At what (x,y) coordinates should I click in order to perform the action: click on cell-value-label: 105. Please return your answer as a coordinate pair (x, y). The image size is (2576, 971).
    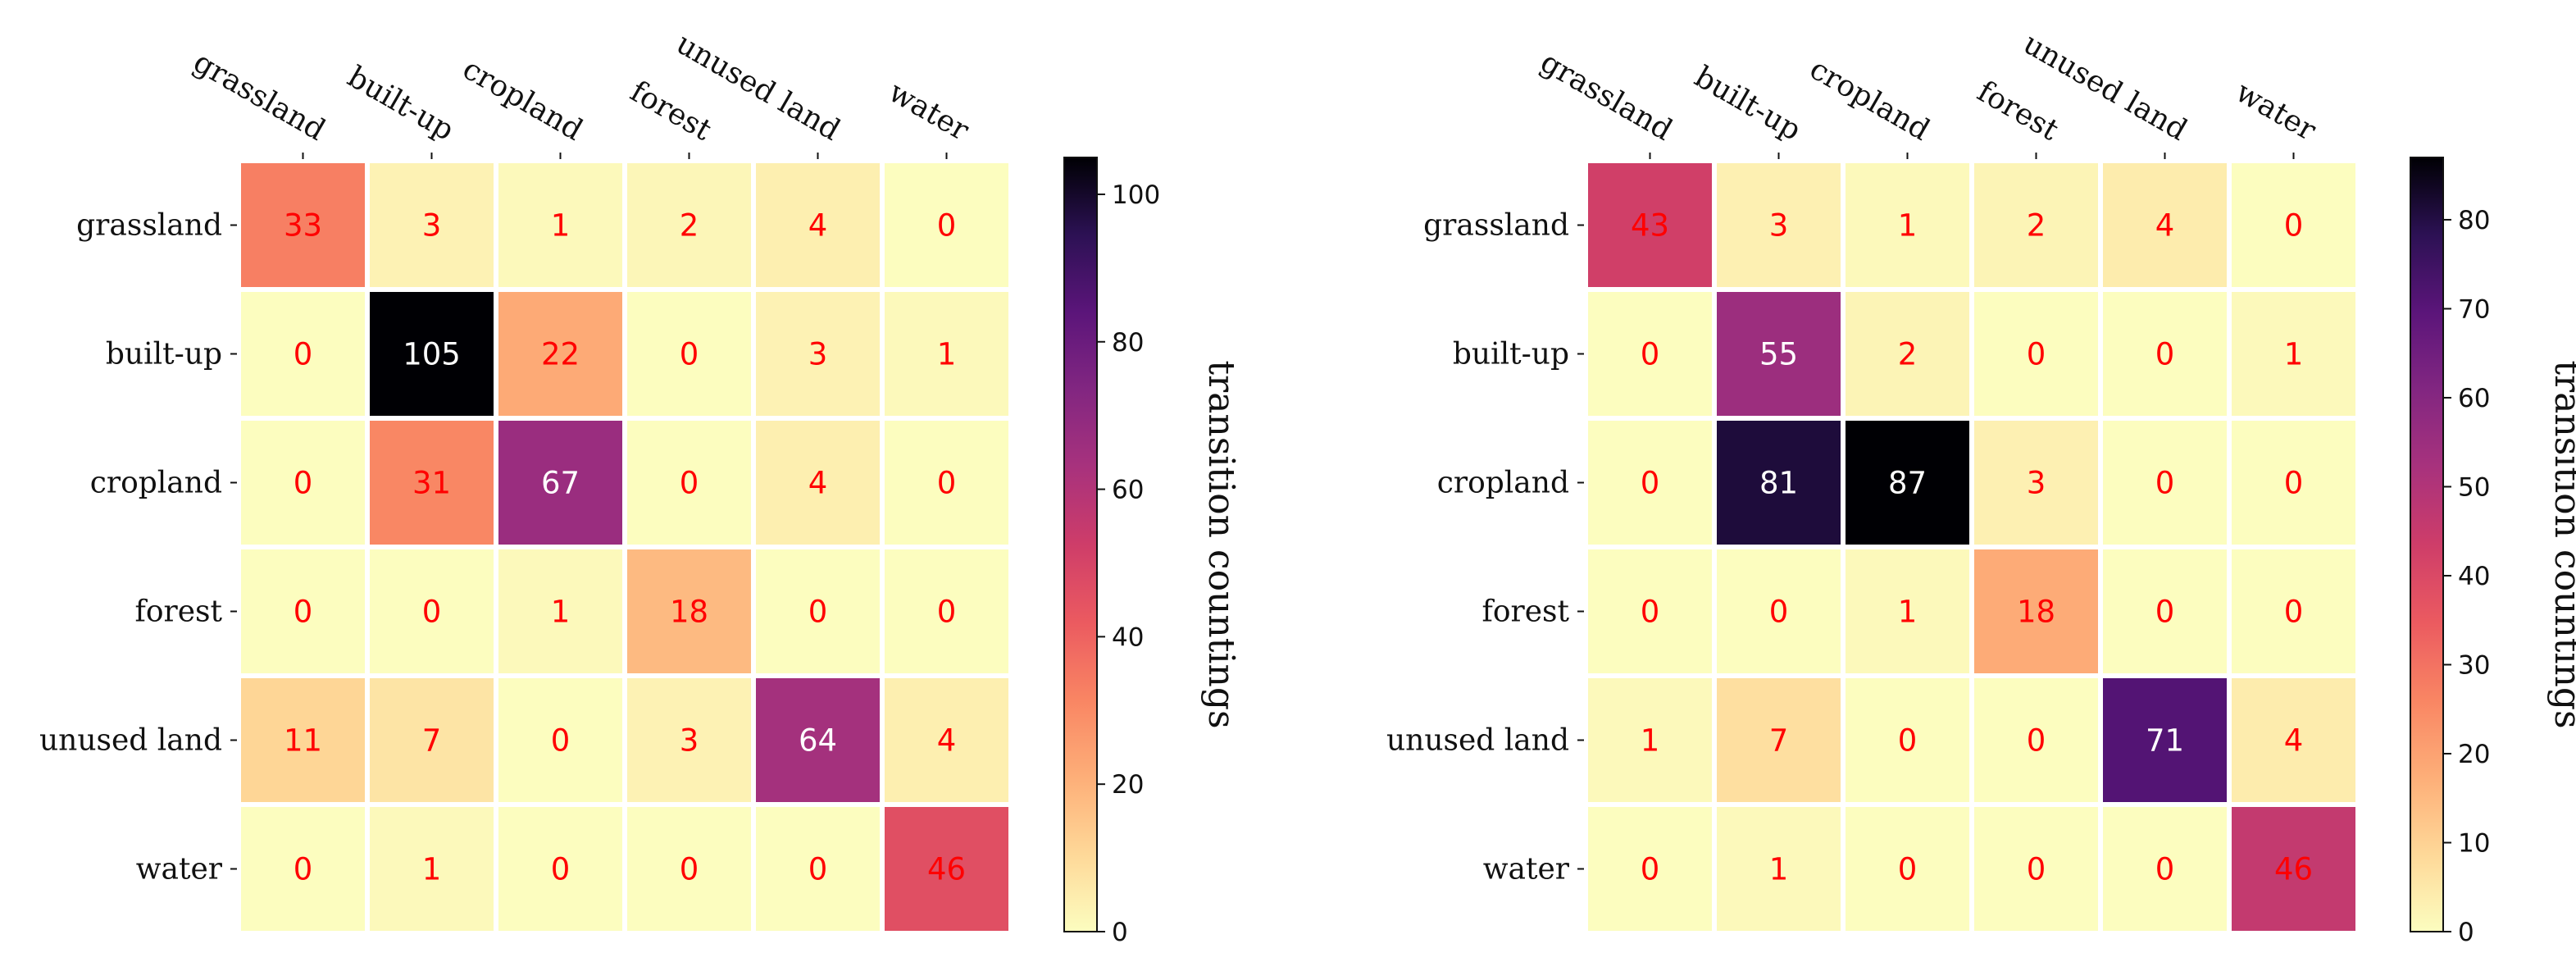
    Looking at the image, I should click on (432, 354).